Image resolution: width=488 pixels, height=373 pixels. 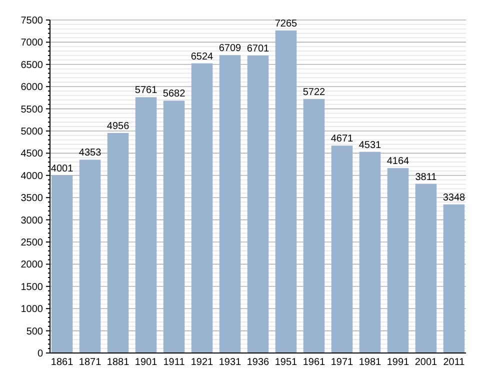 I want to click on y-tick-label: 4000, so click(x=32, y=176).